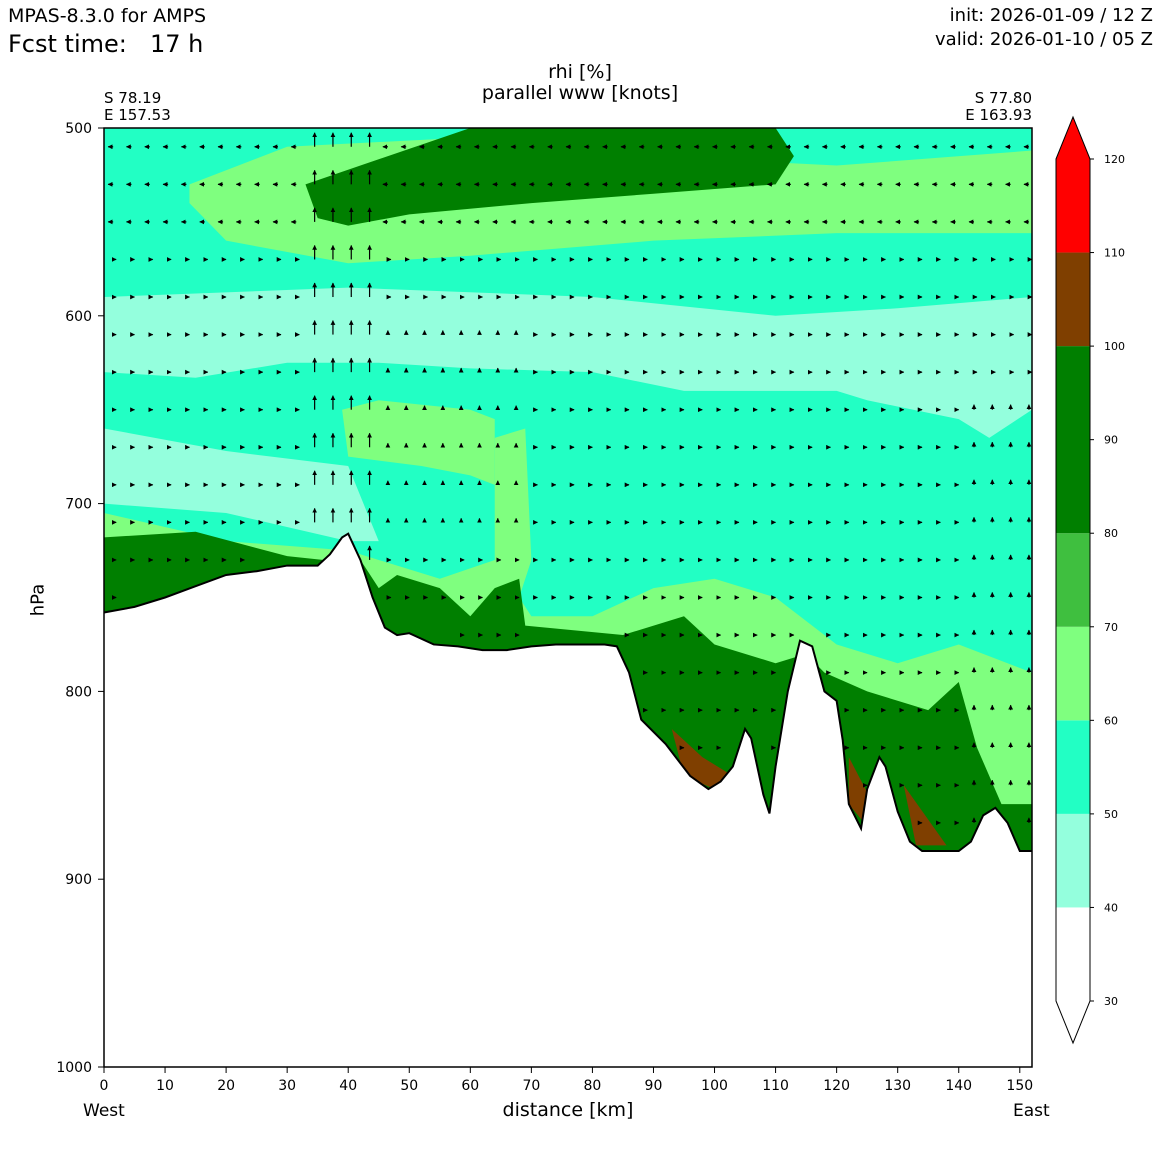 The image size is (1160, 1160). I want to click on x-axis-label: distance [km], so click(568, 1110).